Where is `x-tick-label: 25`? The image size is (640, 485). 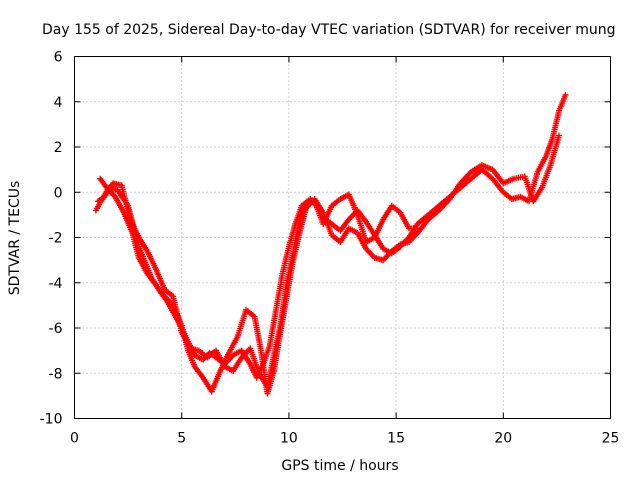 x-tick-label: 25 is located at coordinates (611, 439).